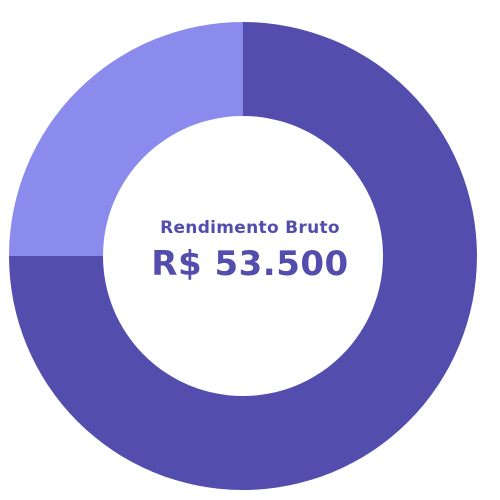 The width and height of the screenshot is (500, 500). What do you see at coordinates (250, 264) in the screenshot?
I see `chart-center-value: R$ 53.500` at bounding box center [250, 264].